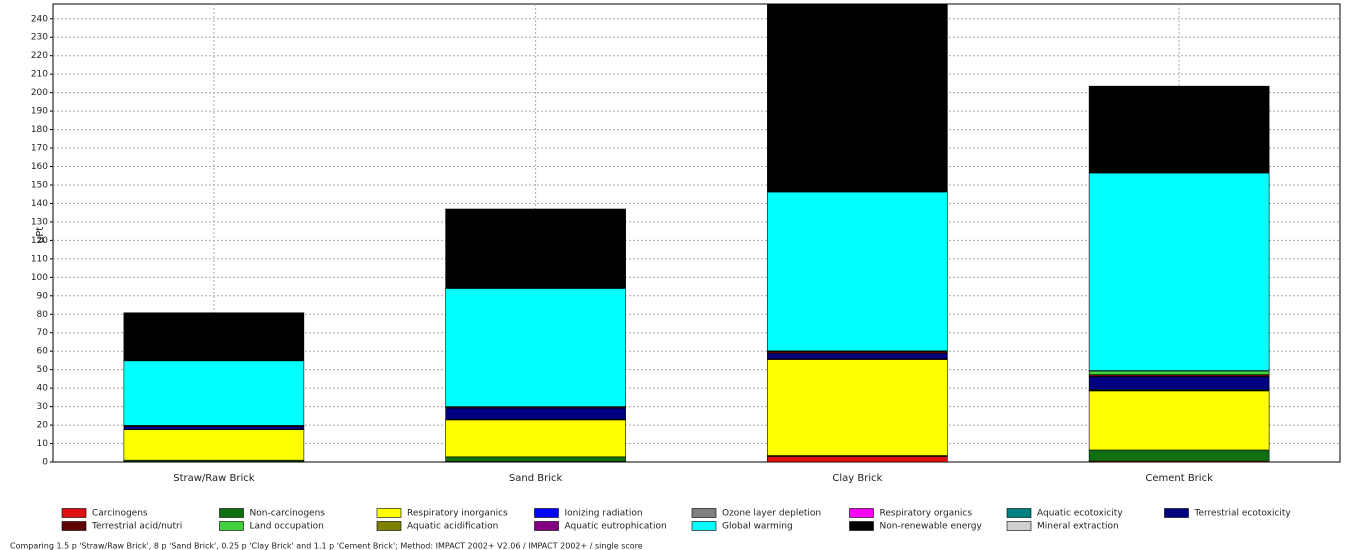 The height and width of the screenshot is (550, 1353). What do you see at coordinates (43, 370) in the screenshot?
I see `y-tick-label: 50` at bounding box center [43, 370].